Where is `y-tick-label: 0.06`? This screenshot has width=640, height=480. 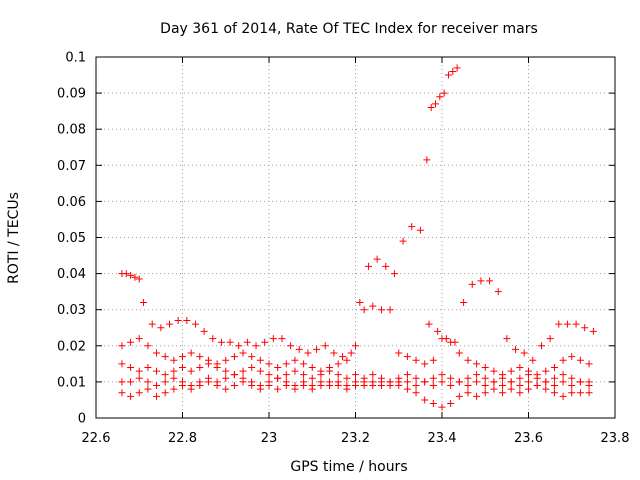 y-tick-label: 0.06 is located at coordinates (71, 202).